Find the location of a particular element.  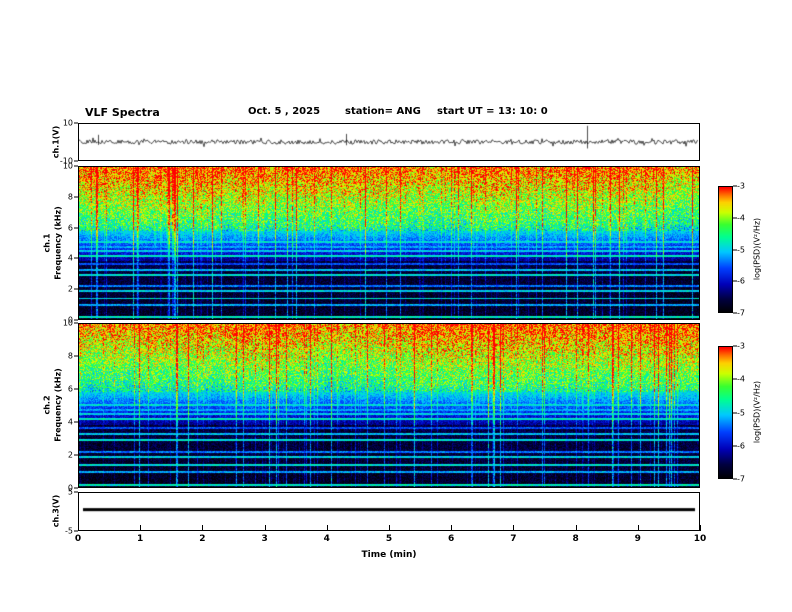

ch2-frequency-ytick-label: 10 is located at coordinates (67, 323).